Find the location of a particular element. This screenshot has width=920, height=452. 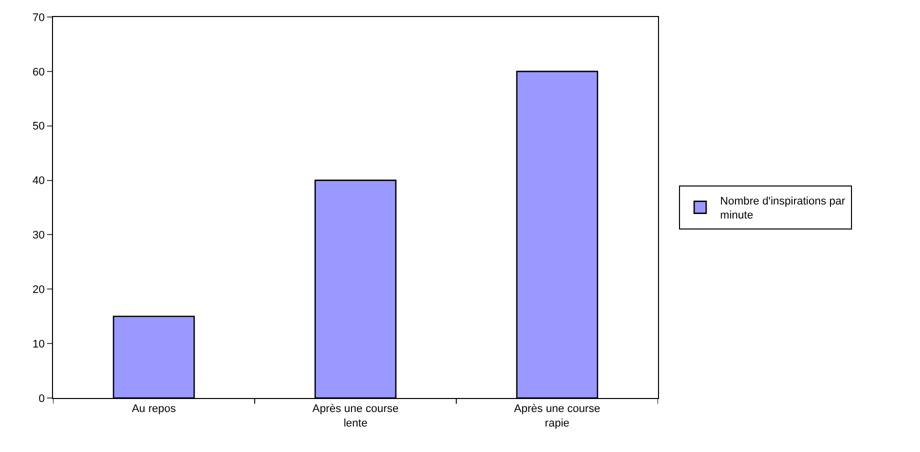

y-tick-label: 70 is located at coordinates (38, 18).